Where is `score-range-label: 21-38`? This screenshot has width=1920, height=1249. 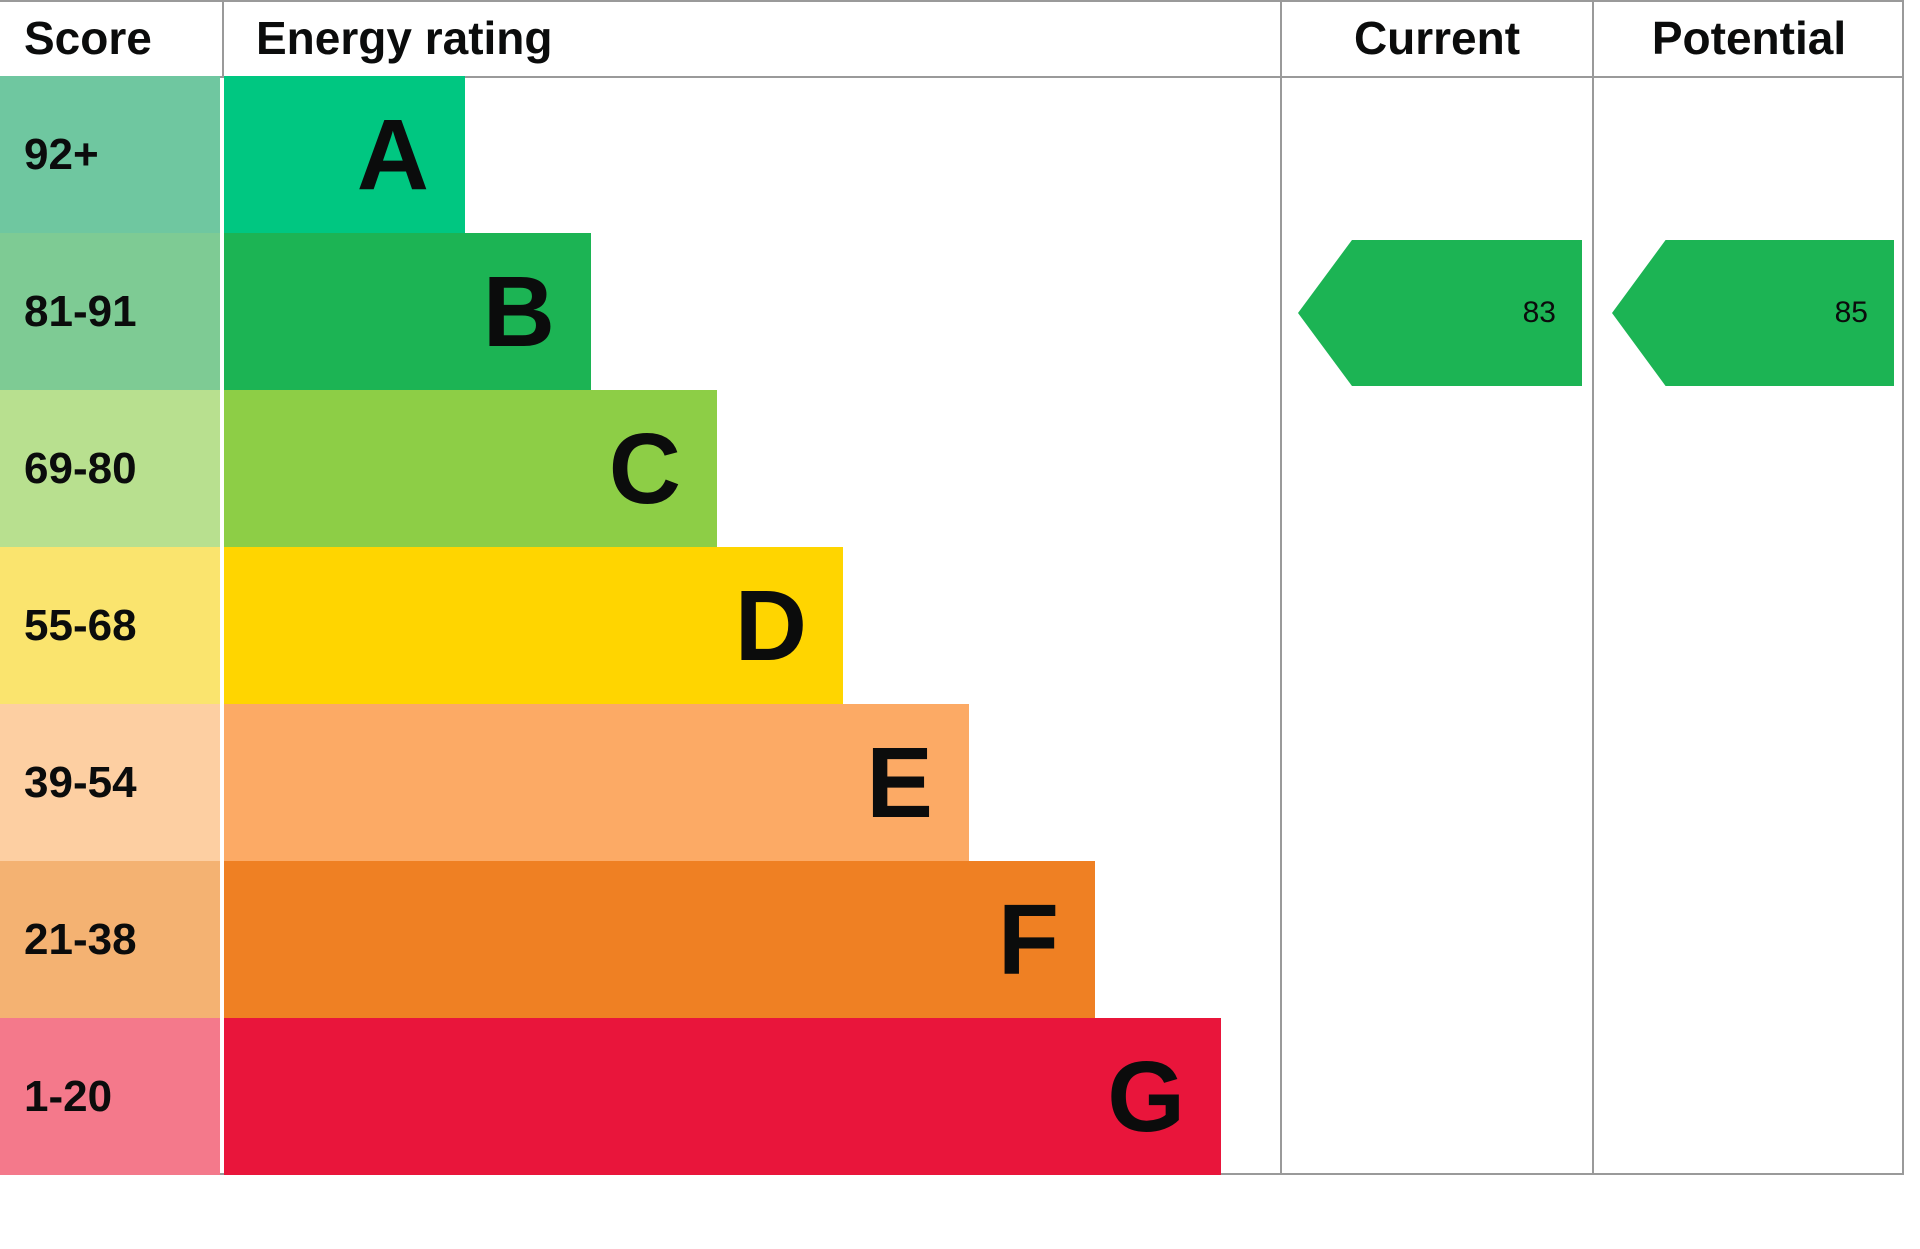
score-range-label: 21-38 is located at coordinates (80, 939).